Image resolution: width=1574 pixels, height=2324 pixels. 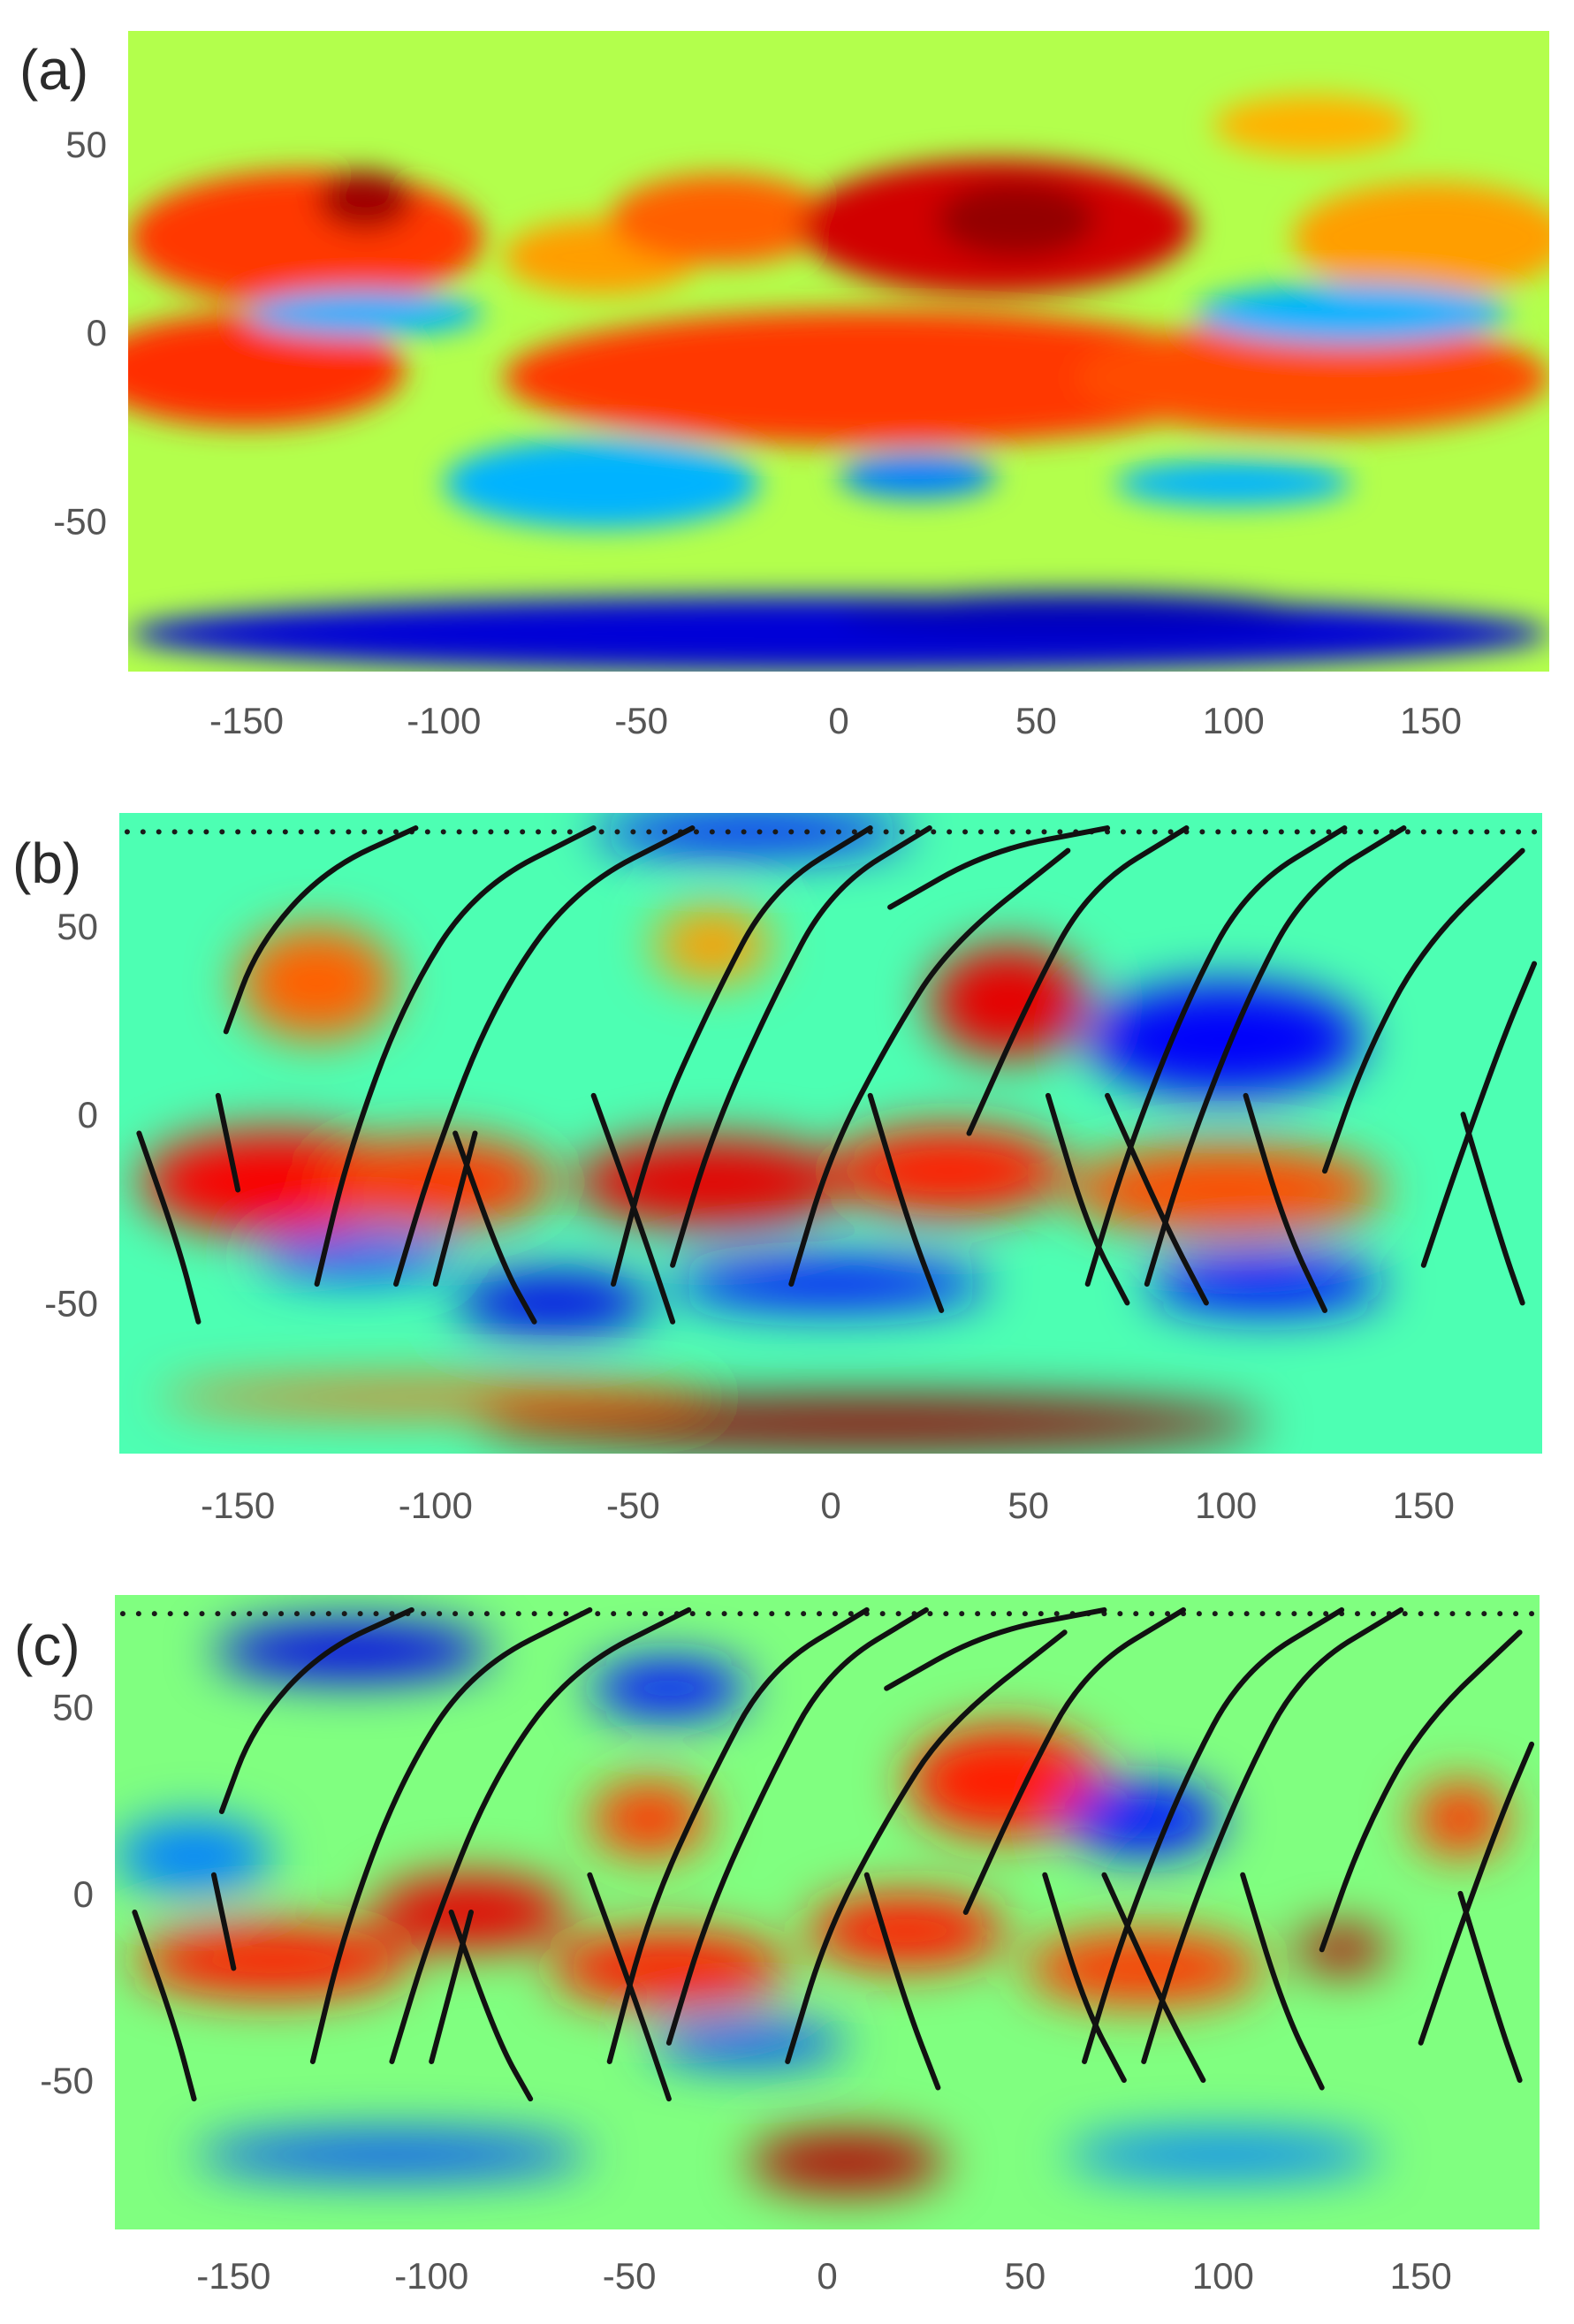 What do you see at coordinates (47, 1645) in the screenshot?
I see `panel-label: (c)` at bounding box center [47, 1645].